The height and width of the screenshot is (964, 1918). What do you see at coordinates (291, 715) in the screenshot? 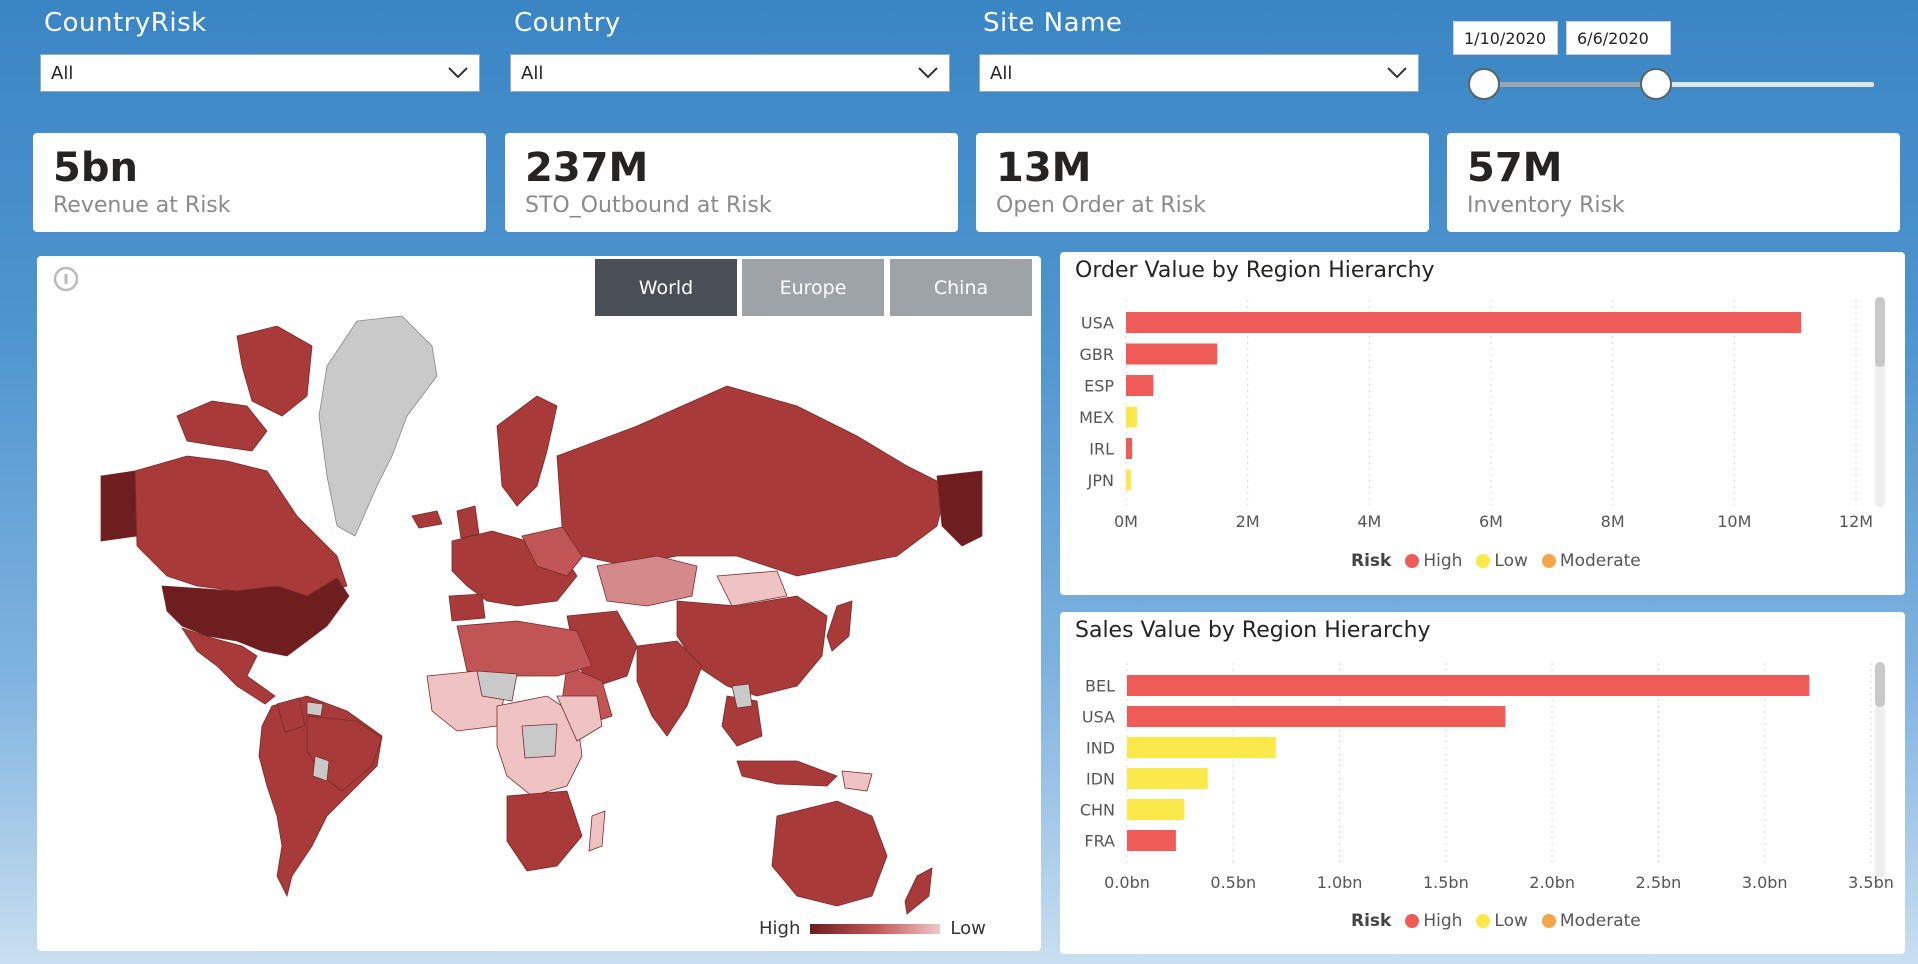
I see `map-region-colombia` at bounding box center [291, 715].